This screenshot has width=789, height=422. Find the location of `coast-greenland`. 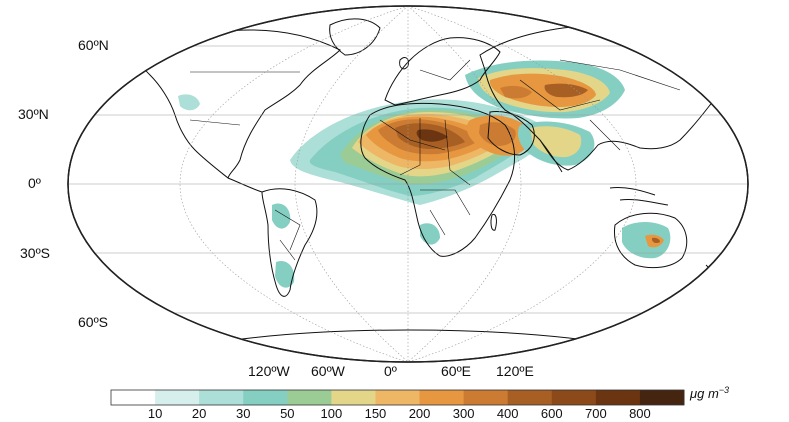

coast-greenland is located at coordinates (355, 37).